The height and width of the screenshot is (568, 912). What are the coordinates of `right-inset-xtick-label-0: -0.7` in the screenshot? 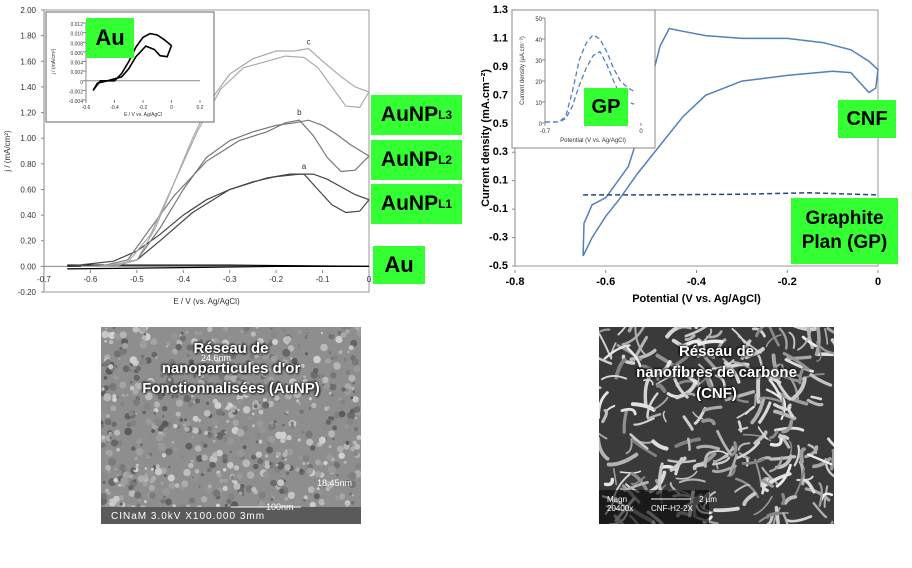 It's located at (545, 132).